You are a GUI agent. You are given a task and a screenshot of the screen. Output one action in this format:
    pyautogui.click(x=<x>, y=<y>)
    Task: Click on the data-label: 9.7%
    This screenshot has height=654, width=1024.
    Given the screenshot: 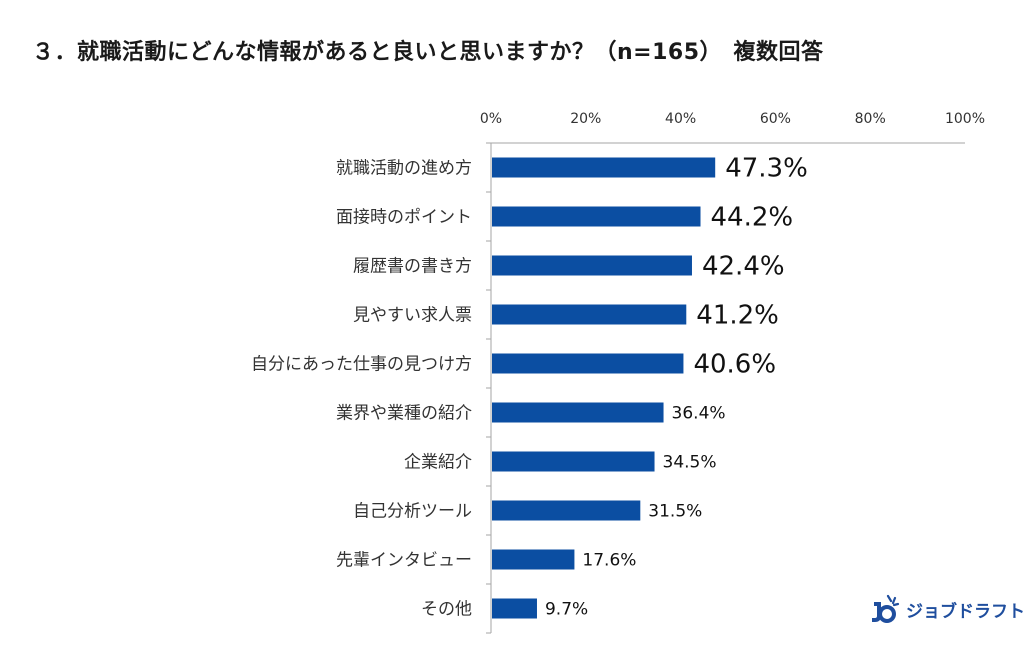 What is the action you would take?
    pyautogui.click(x=566, y=610)
    